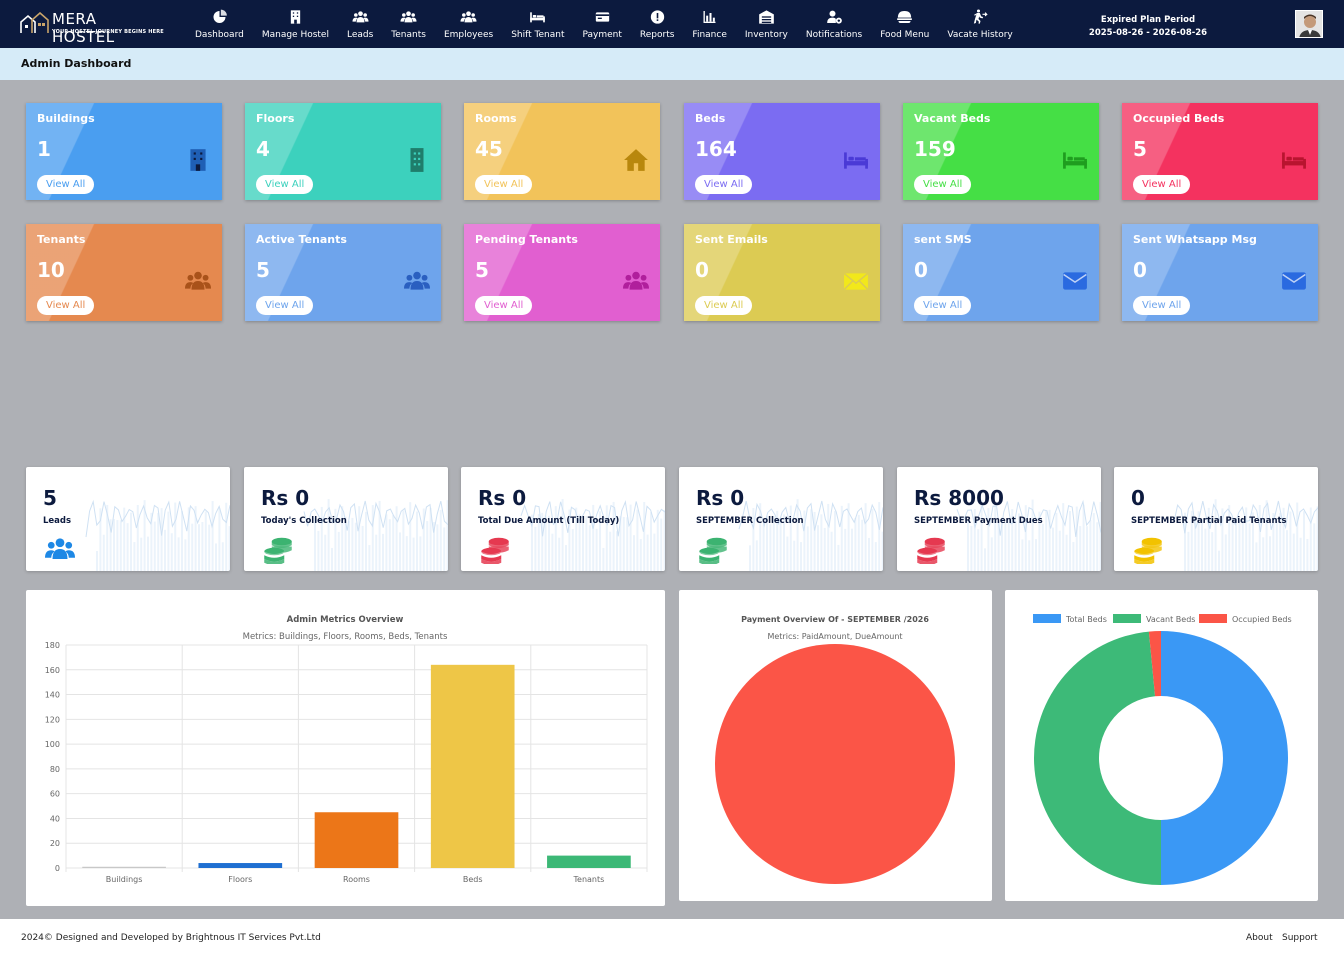 The width and height of the screenshot is (1344, 956). Describe the element at coordinates (468, 35) in the screenshot. I see `nav-item-label: Employees` at that location.